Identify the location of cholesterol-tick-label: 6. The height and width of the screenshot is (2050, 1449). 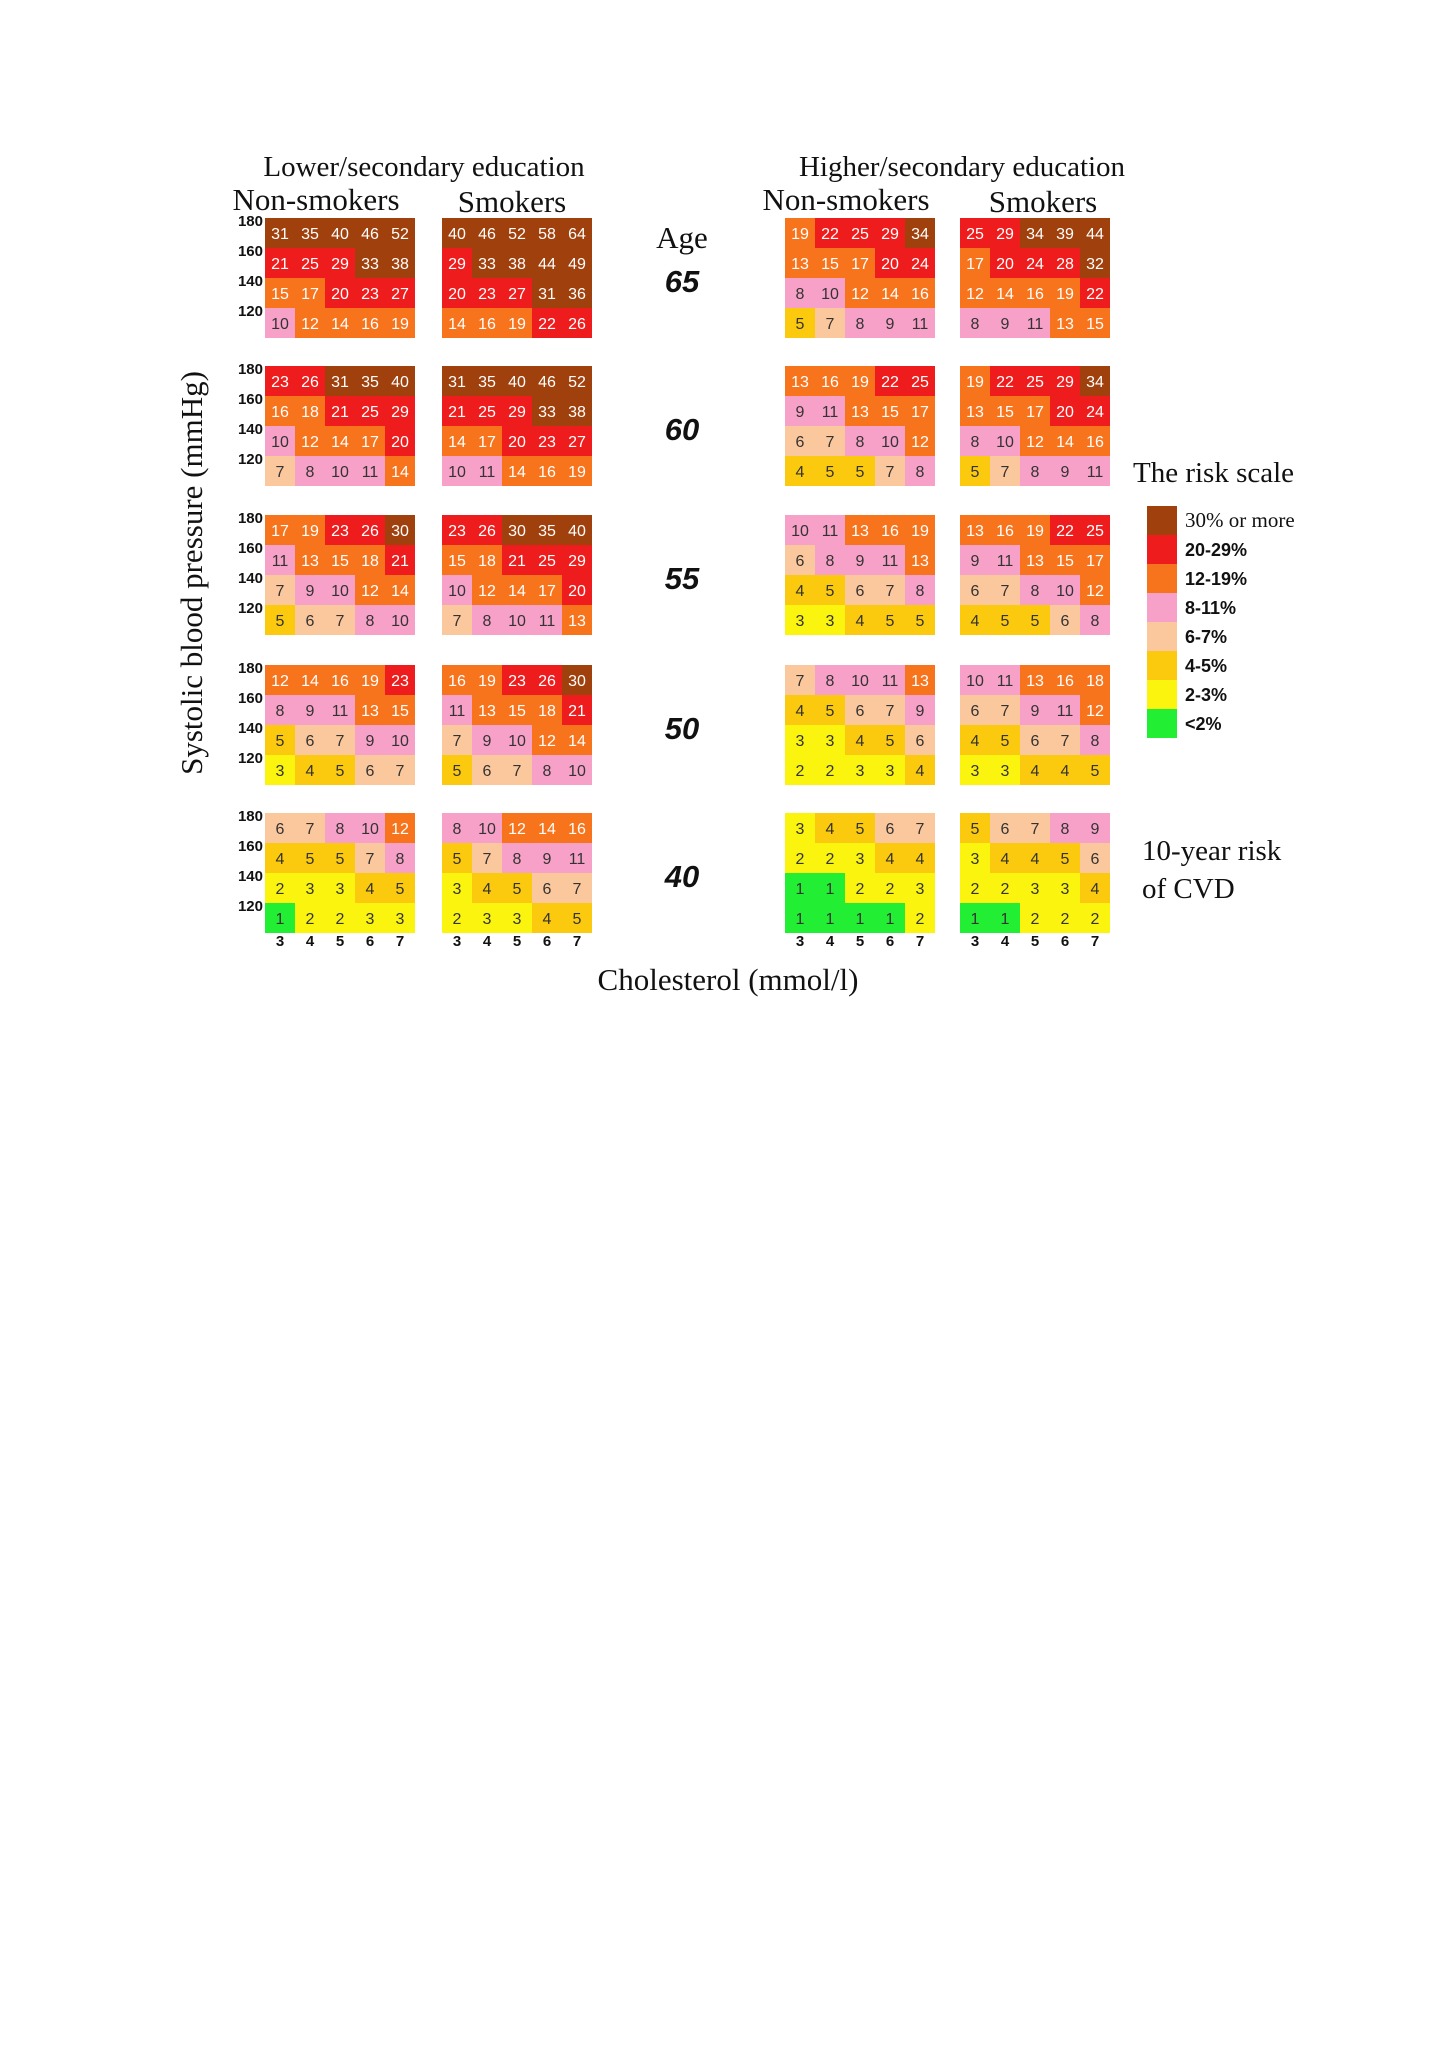
(370, 941).